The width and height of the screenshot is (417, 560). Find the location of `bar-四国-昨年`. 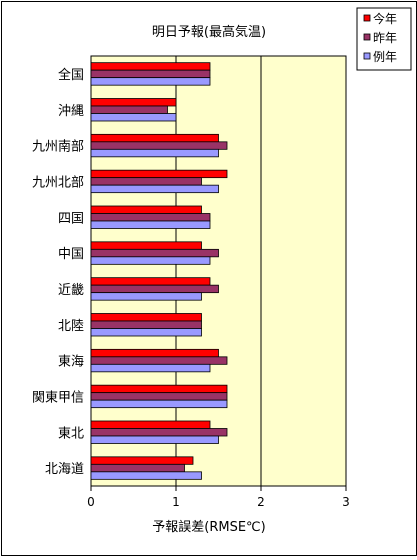

bar-四国-昨年 is located at coordinates (150, 217).